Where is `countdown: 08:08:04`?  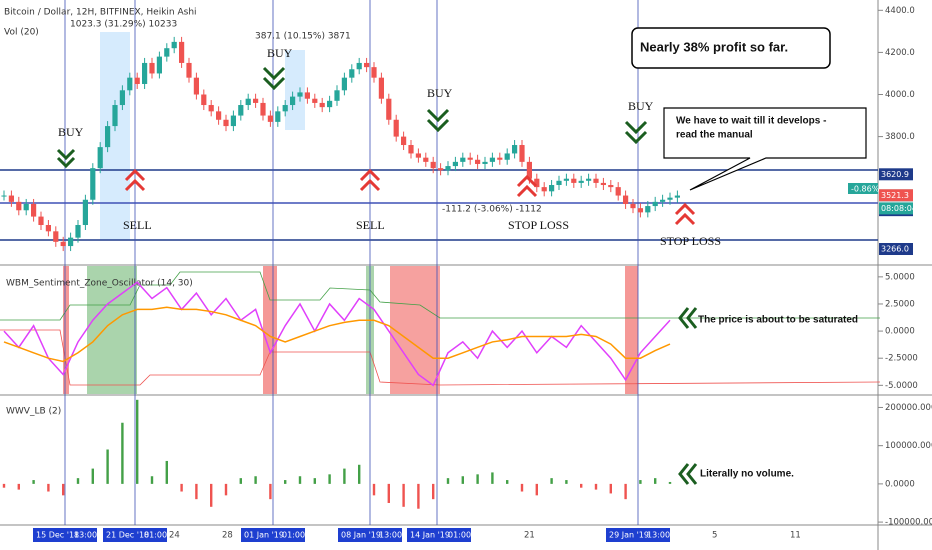
countdown: 08:08:04 is located at coordinates (899, 208).